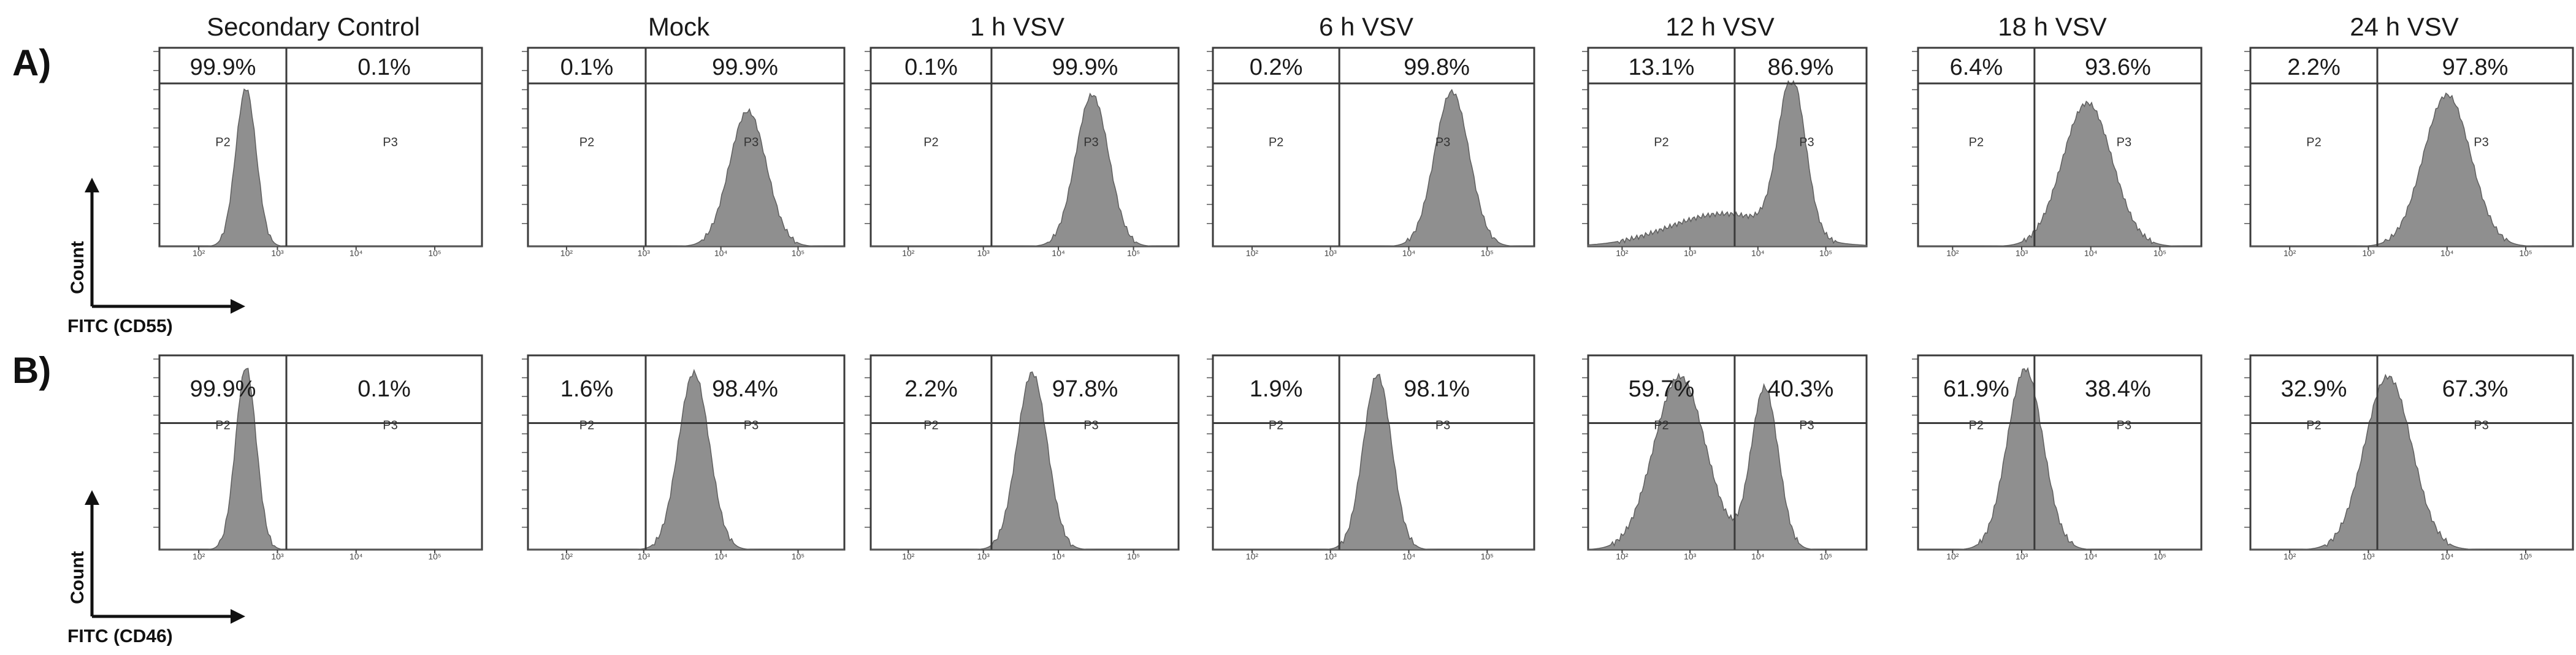 This screenshot has height=655, width=2576. I want to click on column-title: 18 h VSV, so click(2052, 26).